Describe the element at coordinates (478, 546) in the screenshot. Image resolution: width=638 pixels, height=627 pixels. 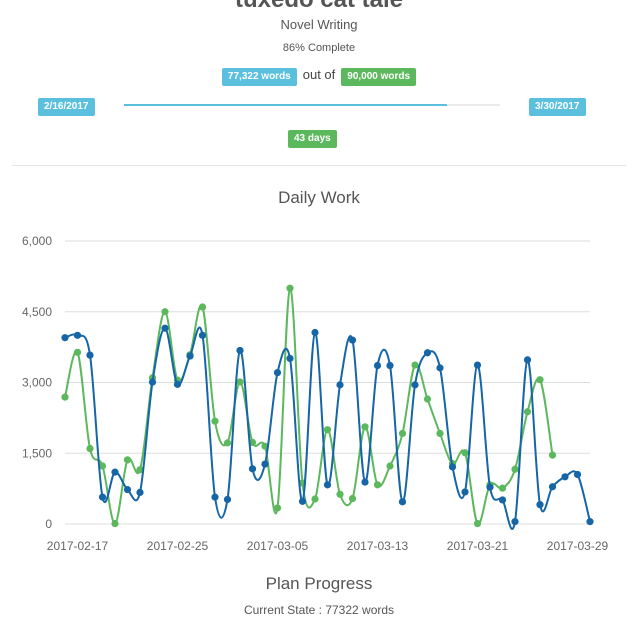
I see `x-tick-label: 2017-03-21` at that location.